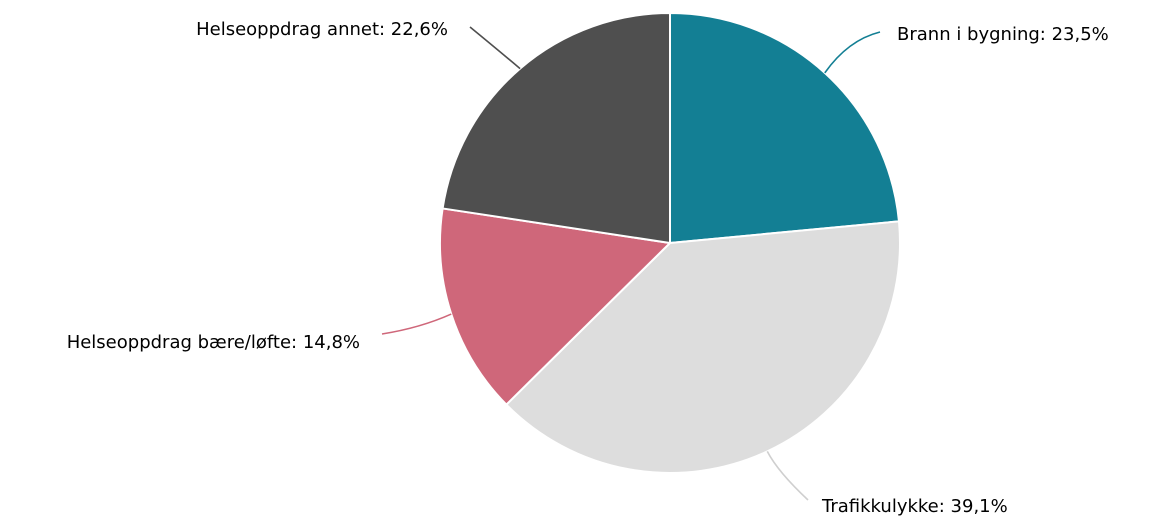 Image resolution: width=1152 pixels, height=522 pixels. Describe the element at coordinates (416, 324) in the screenshot. I see `connector-helseoppdrag-baere-lofte` at that location.